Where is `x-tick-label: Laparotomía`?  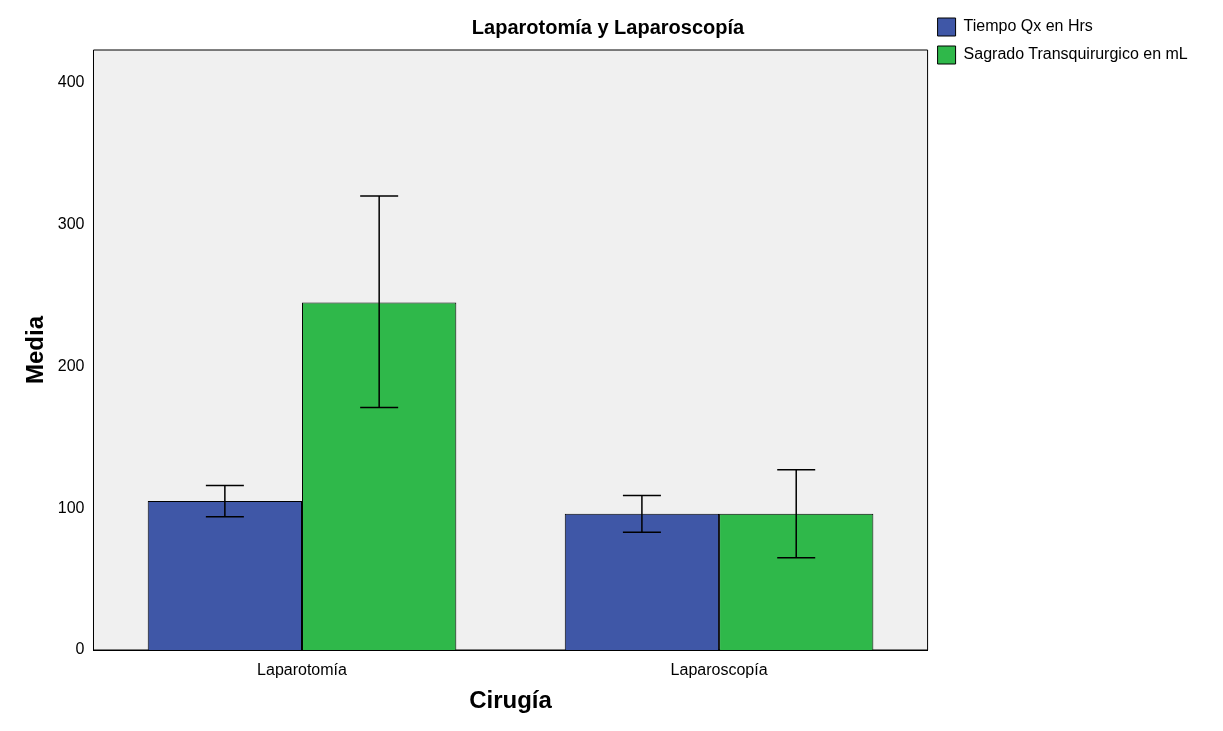
x-tick-label: Laparotomía is located at coordinates (302, 670).